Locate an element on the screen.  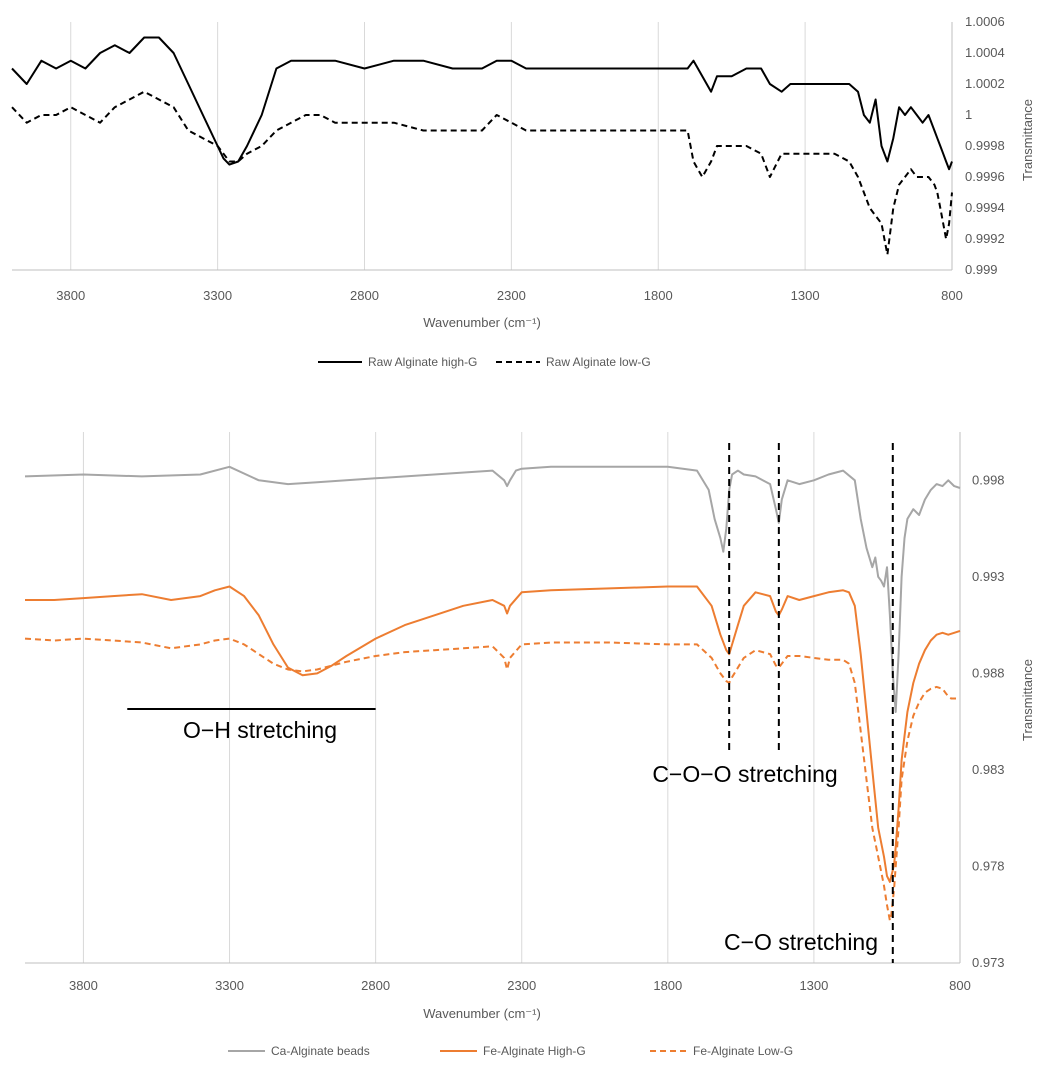
chart-top-y-axis-title: Transmittance is located at coordinates (1027, 140).